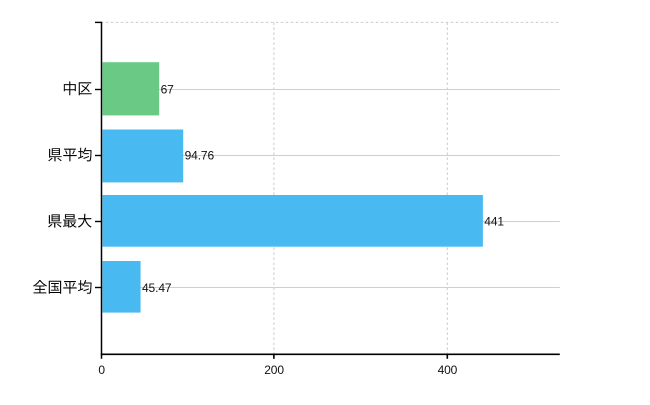 Image resolution: width=650 pixels, height=405 pixels. What do you see at coordinates (157, 288) in the screenshot?
I see `svg-text: 45.47` at bounding box center [157, 288].